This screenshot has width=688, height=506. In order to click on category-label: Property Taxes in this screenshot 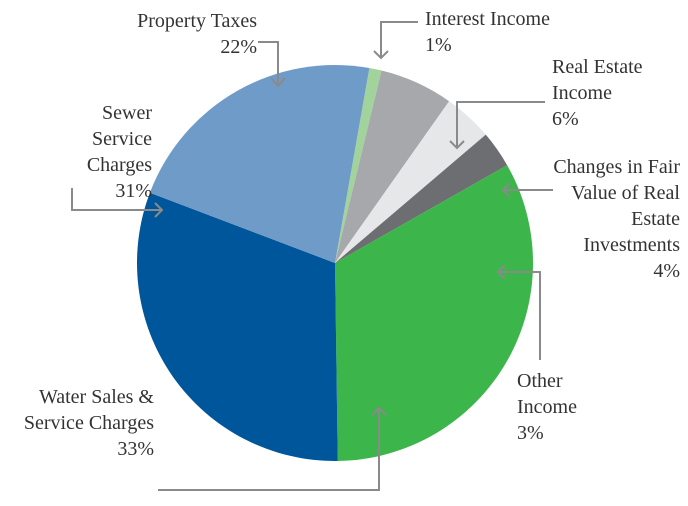, I will do `click(197, 21)`.